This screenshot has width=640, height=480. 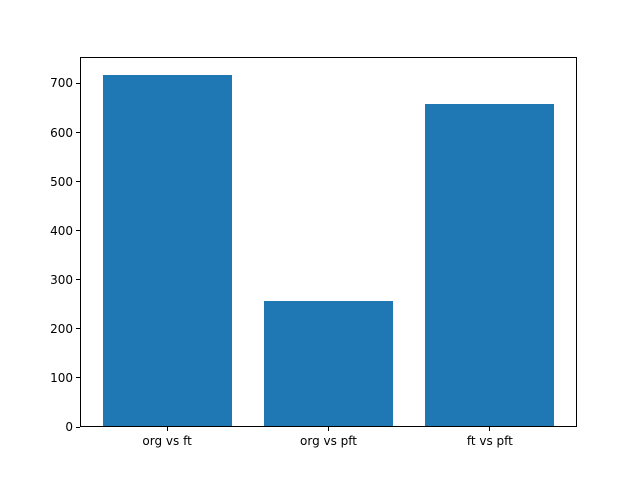 I want to click on xtick-label-ft-vs-pft: ft vs pft, so click(x=489, y=441).